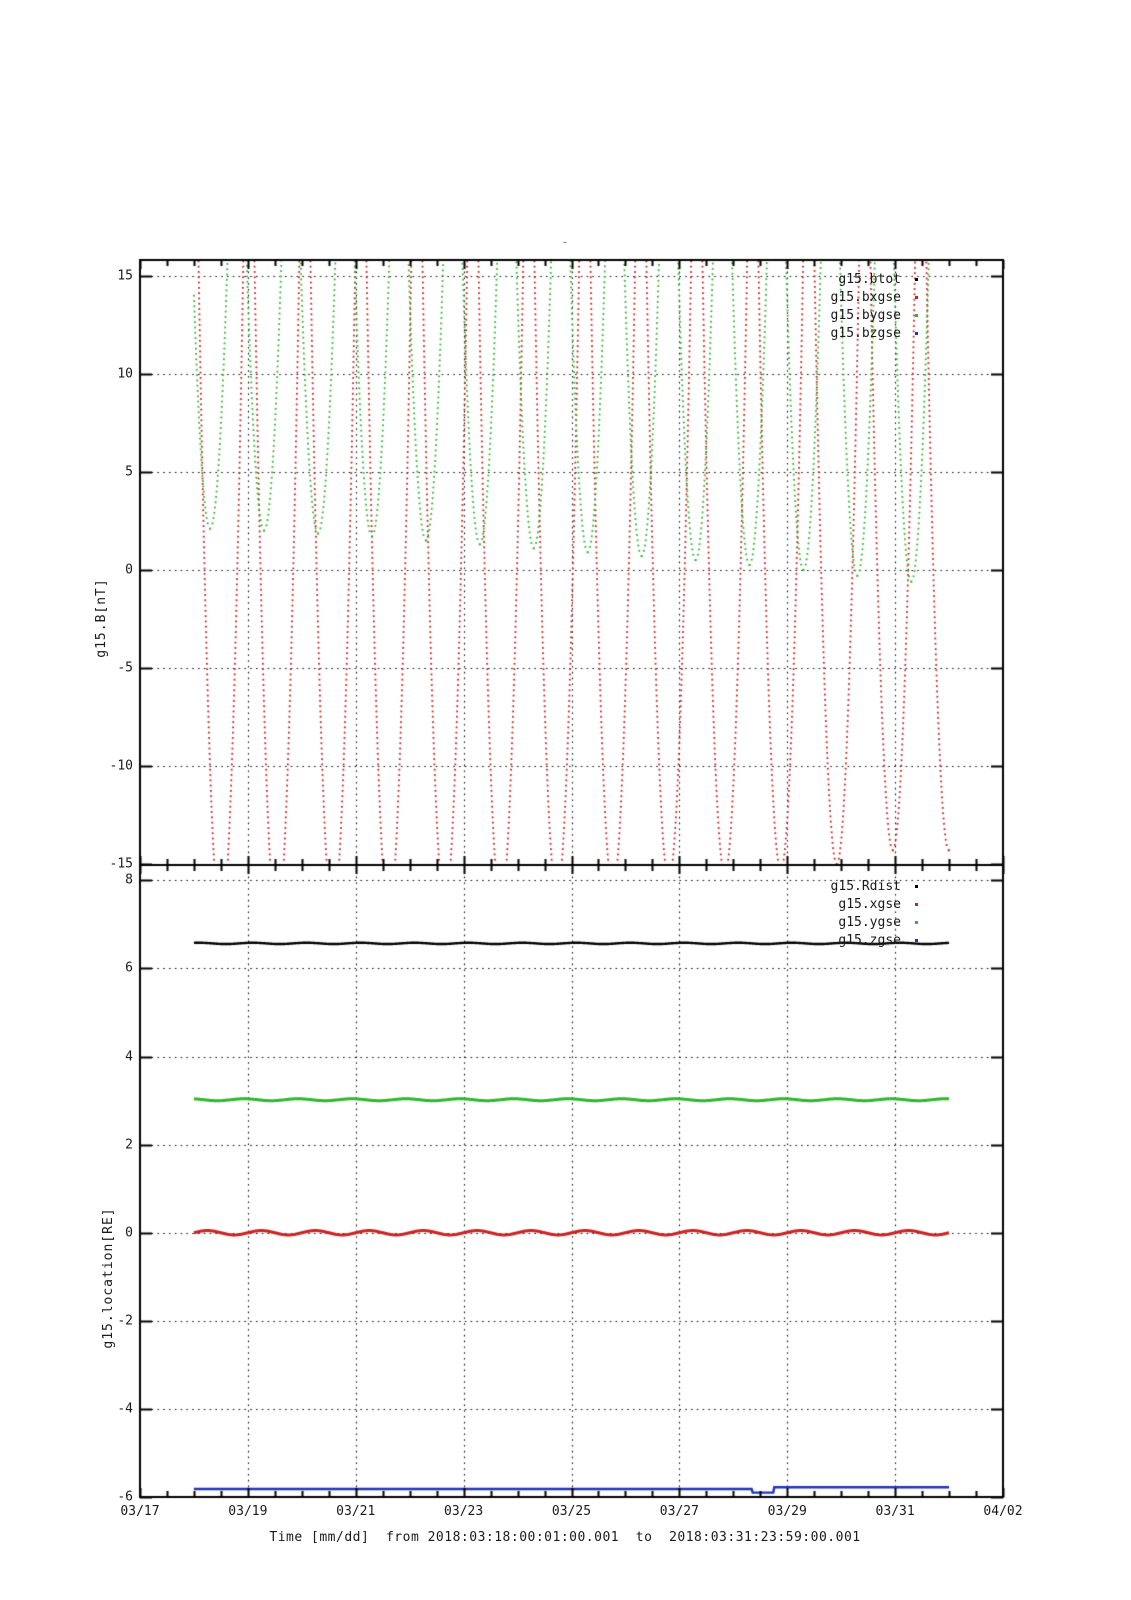 Image resolution: width=1131 pixels, height=1600 pixels. What do you see at coordinates (895, 1511) in the screenshot?
I see `xtick-label: 03/31` at bounding box center [895, 1511].